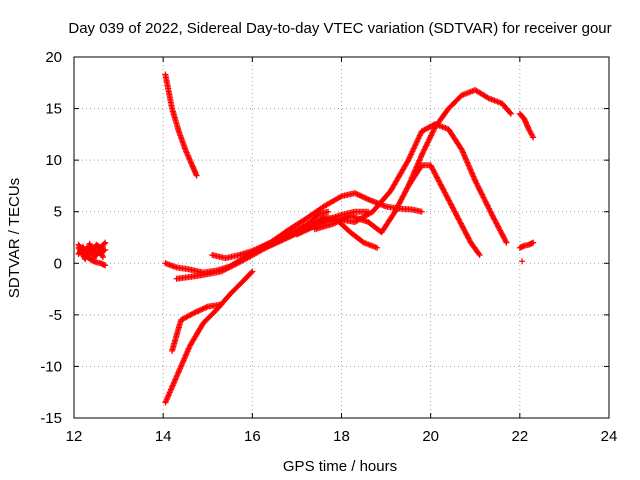 This screenshot has height=480, width=640. What do you see at coordinates (430, 436) in the screenshot?
I see `x-tick-label: 20` at bounding box center [430, 436].